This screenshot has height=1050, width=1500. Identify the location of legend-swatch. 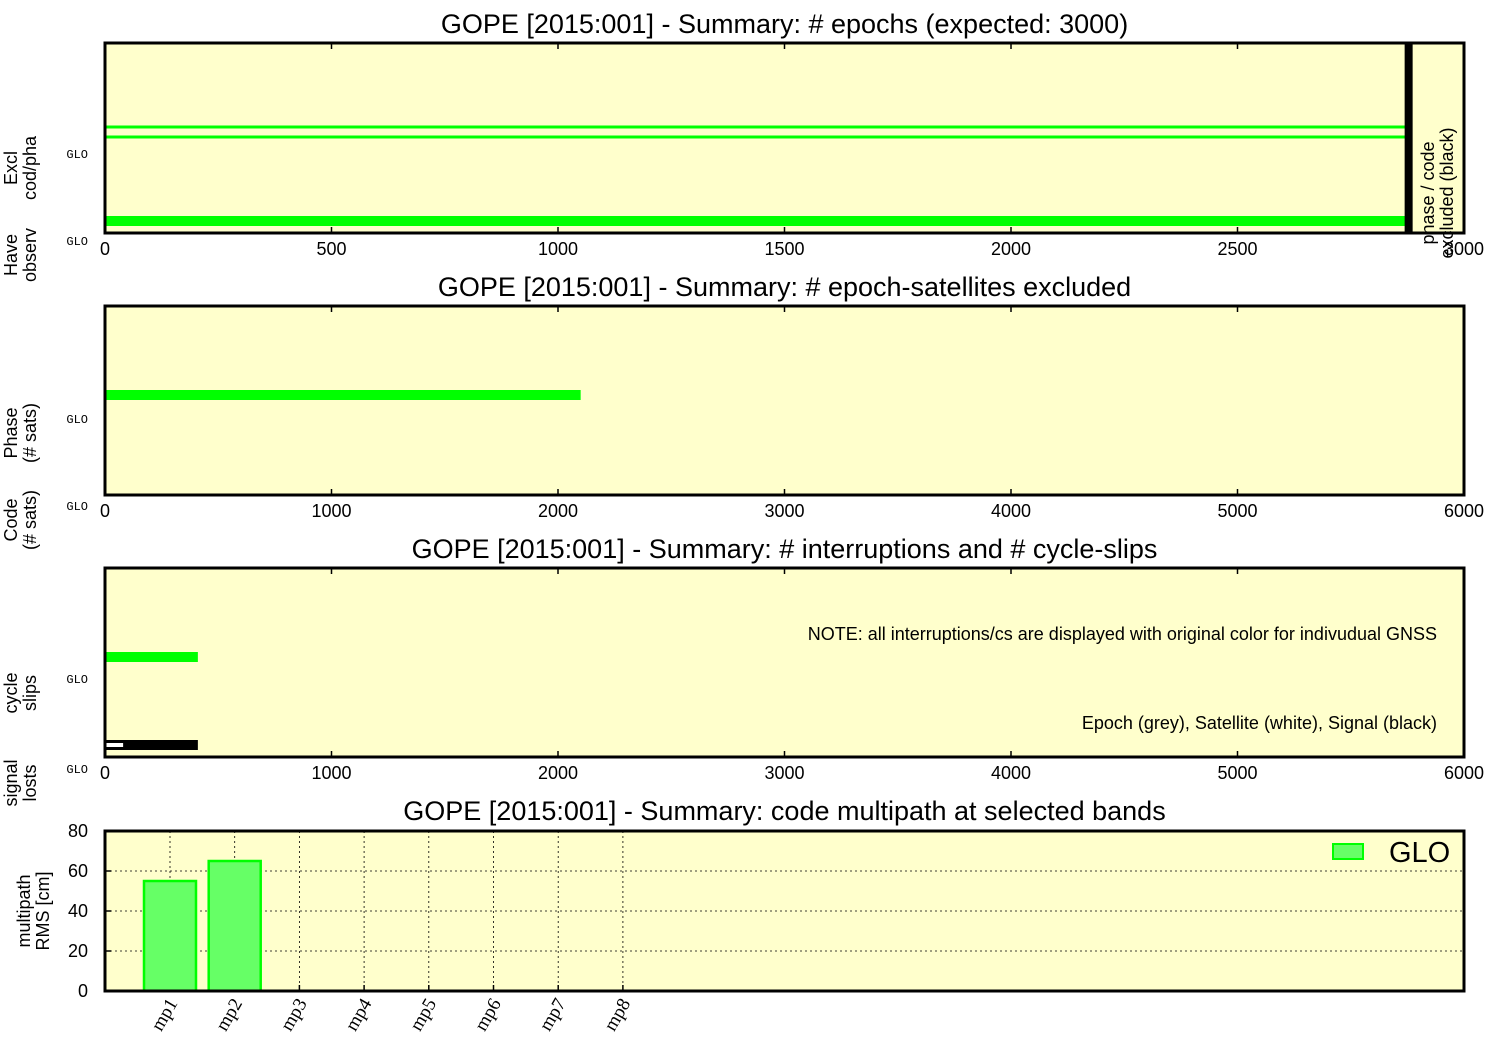
(1348, 851).